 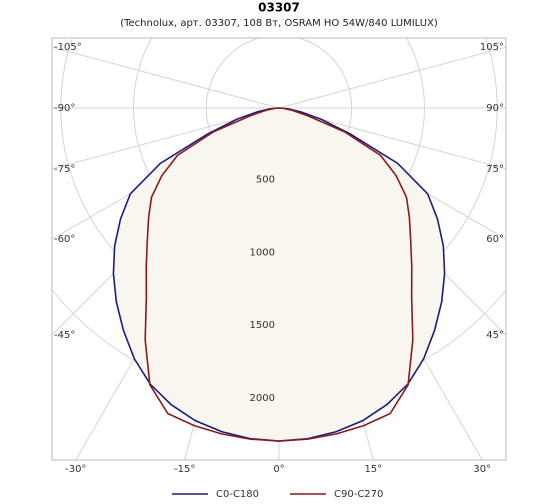 What do you see at coordinates (279, 8) in the screenshot?
I see `chart-title: 03307` at bounding box center [279, 8].